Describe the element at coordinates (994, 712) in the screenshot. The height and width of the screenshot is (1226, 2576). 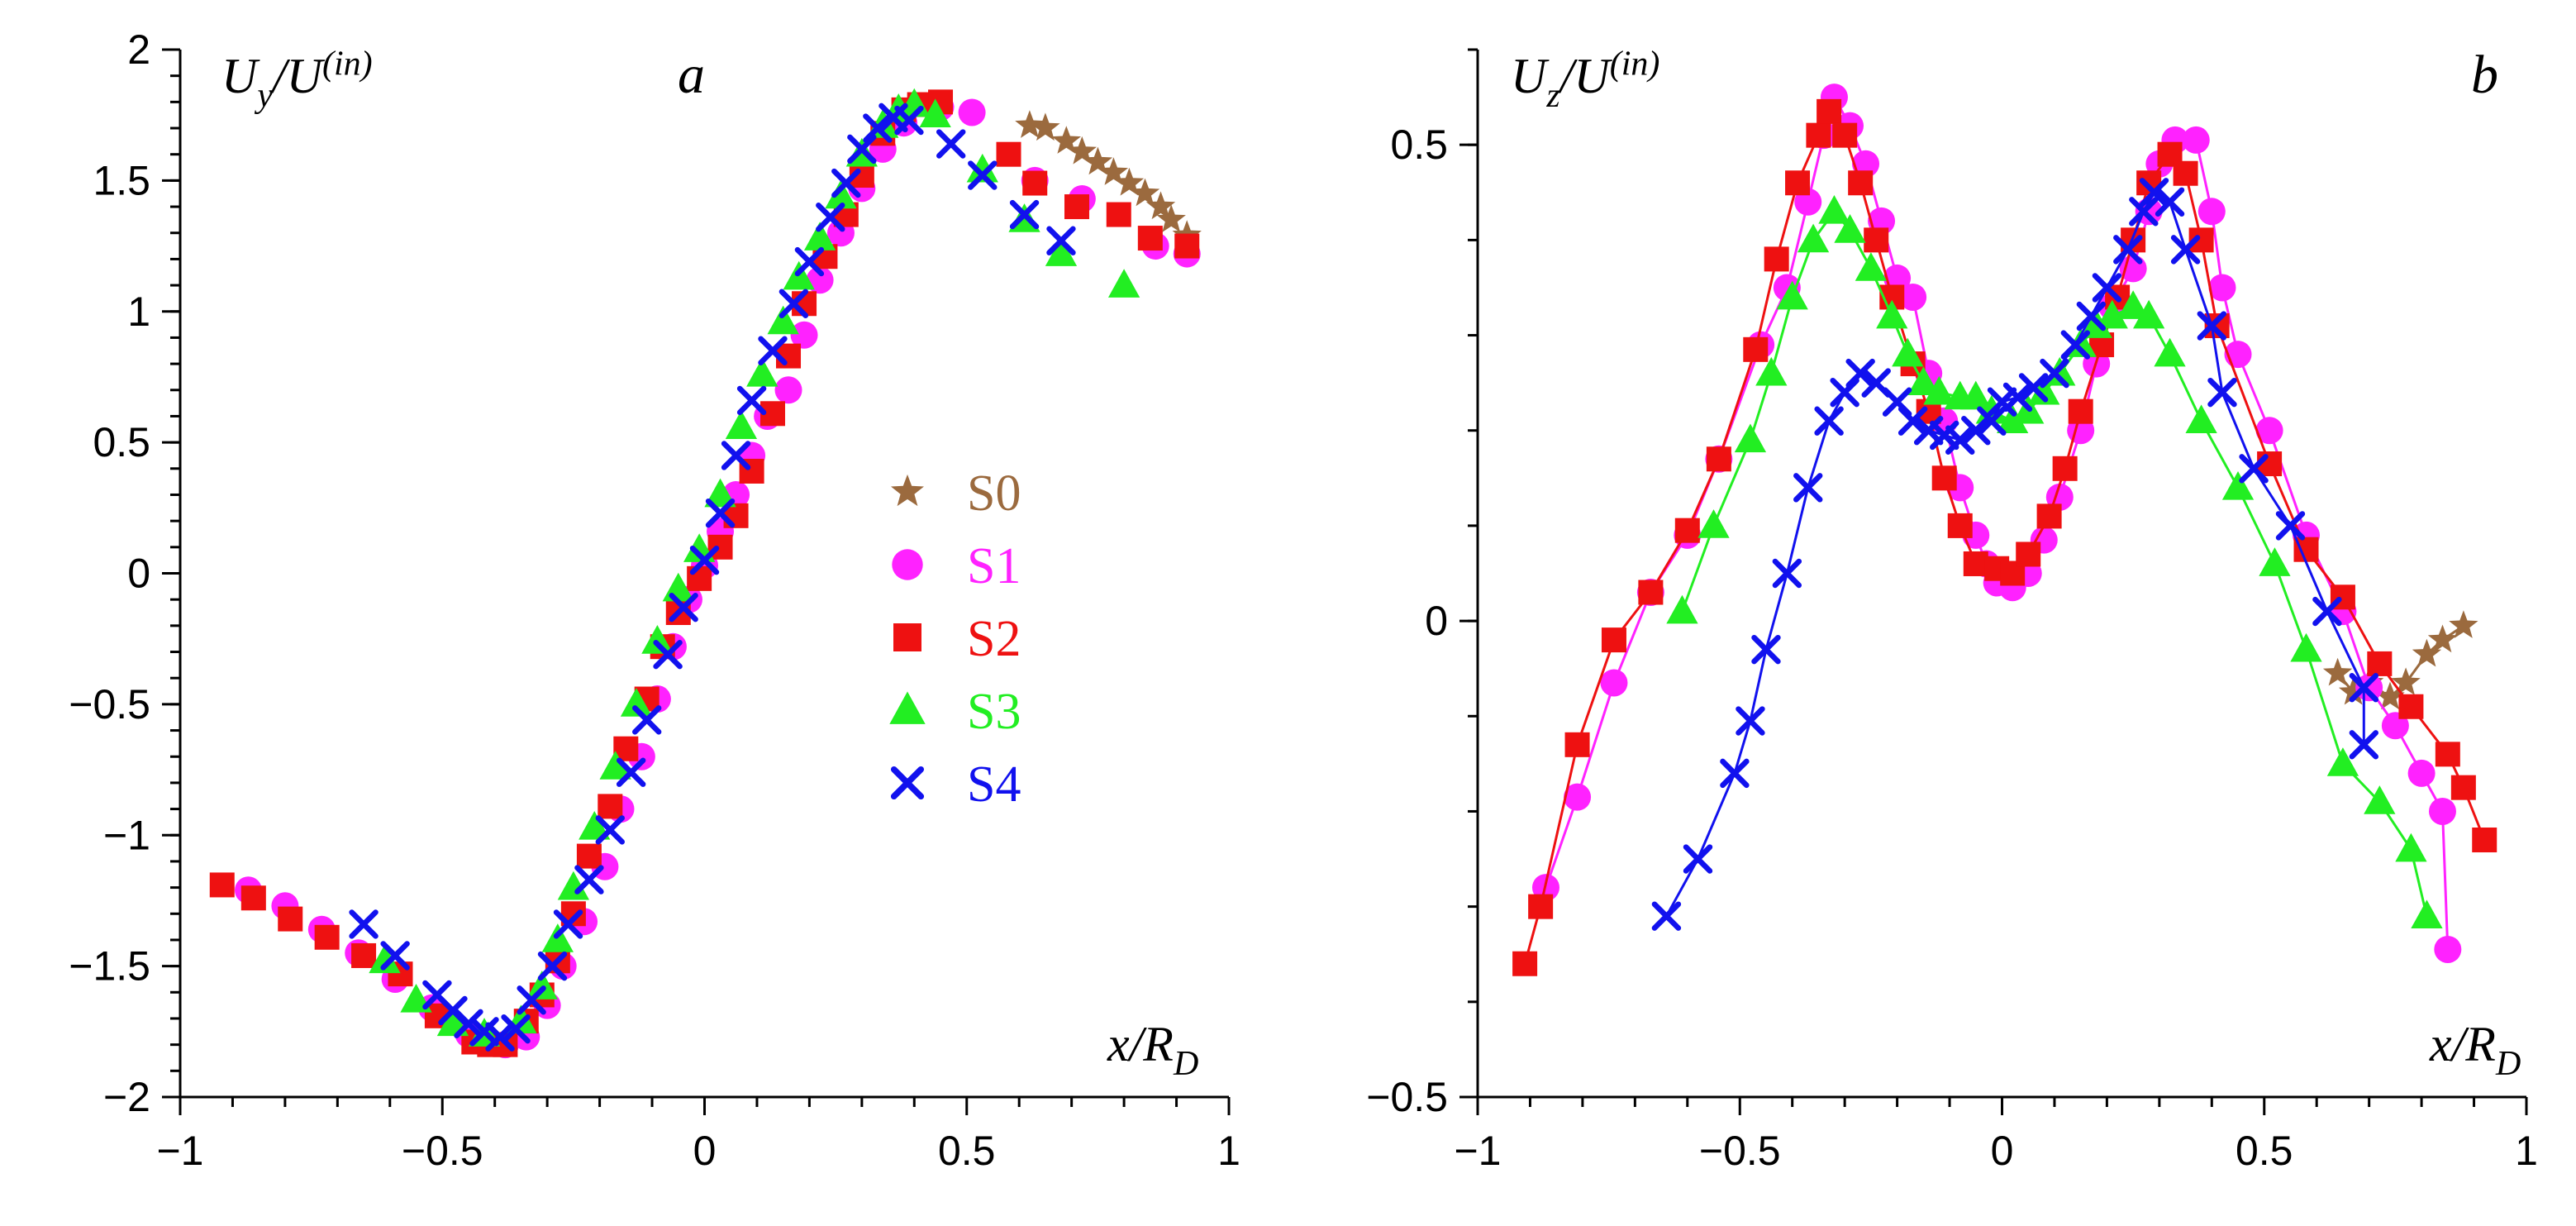
I see `legend-label: S3` at that location.